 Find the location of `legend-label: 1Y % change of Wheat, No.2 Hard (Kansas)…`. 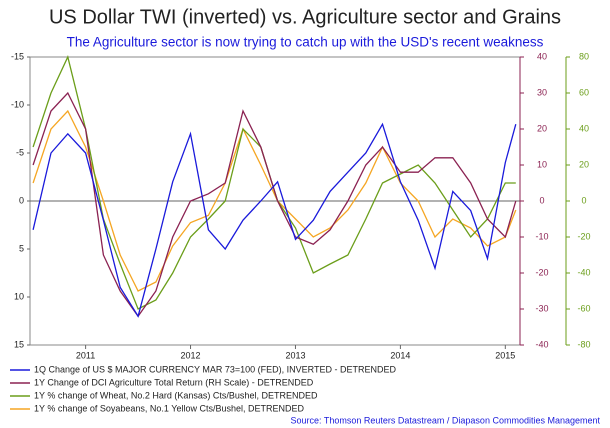

legend-label: 1Y % change of Wheat, No.2 Hard (Kansas)… is located at coordinates (176, 395).